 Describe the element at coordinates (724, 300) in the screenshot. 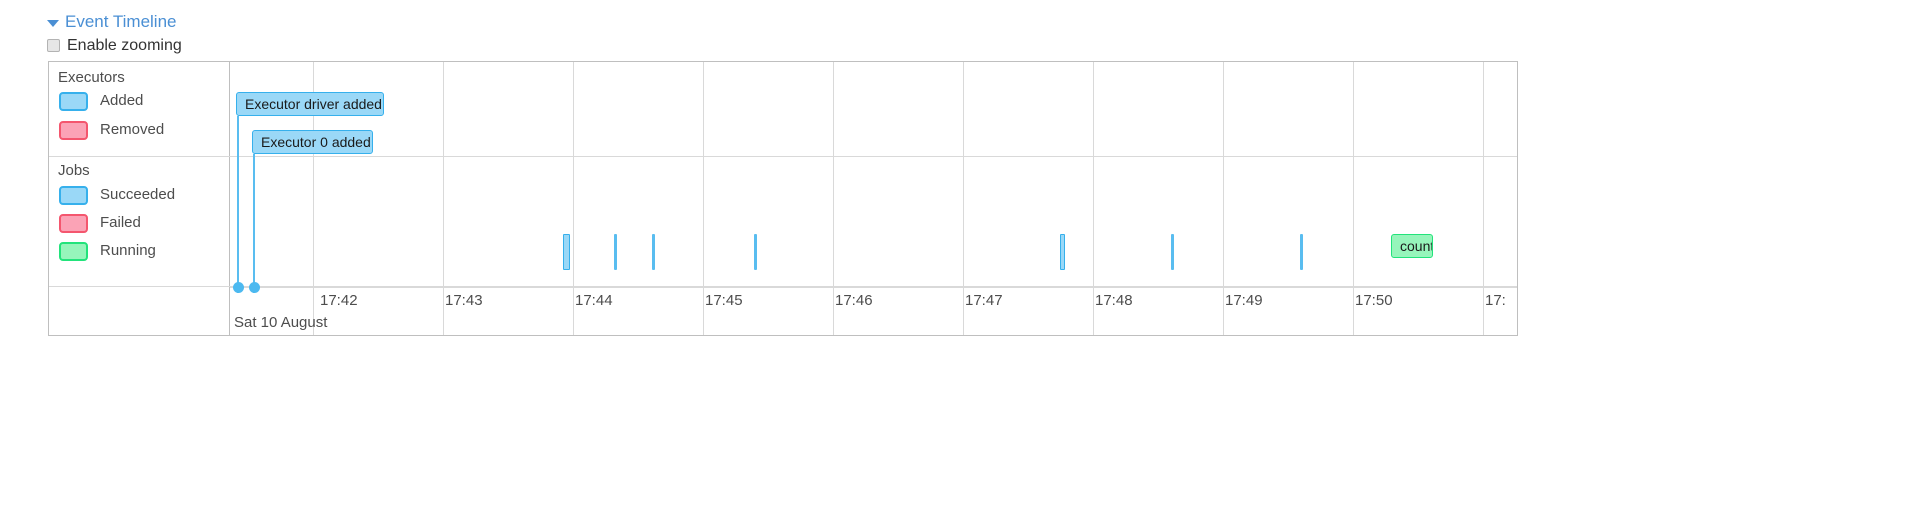

I see `axis-tick-label: 17:45` at that location.